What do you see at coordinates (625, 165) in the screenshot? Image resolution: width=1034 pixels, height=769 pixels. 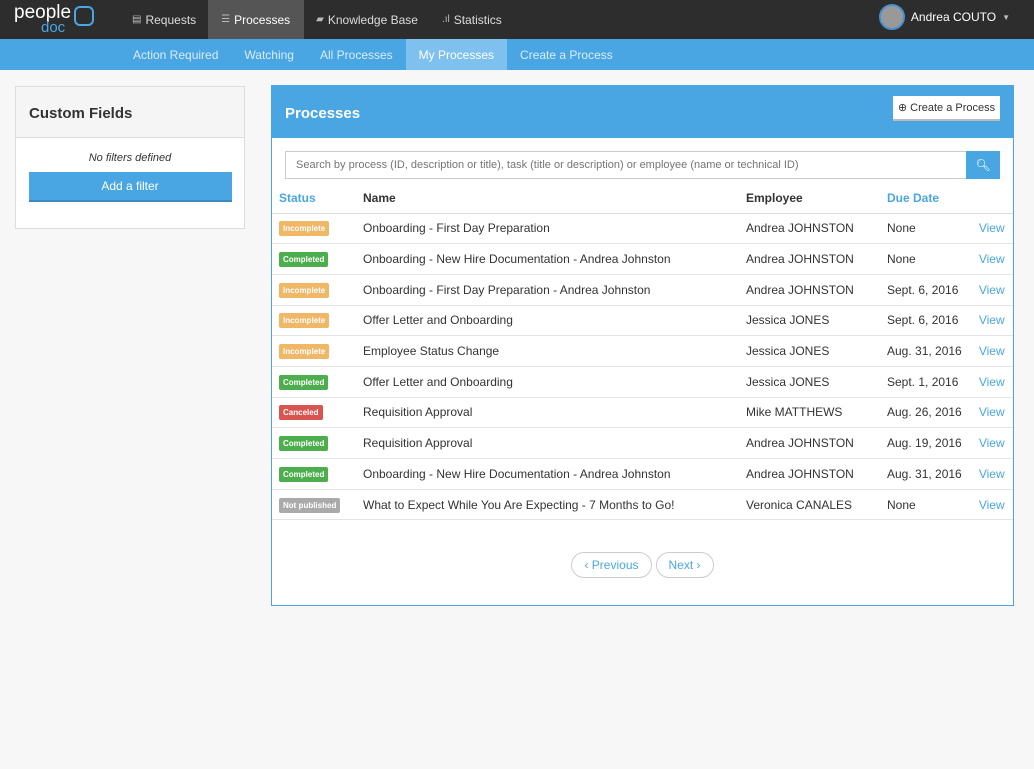 I see `search-input` at bounding box center [625, 165].